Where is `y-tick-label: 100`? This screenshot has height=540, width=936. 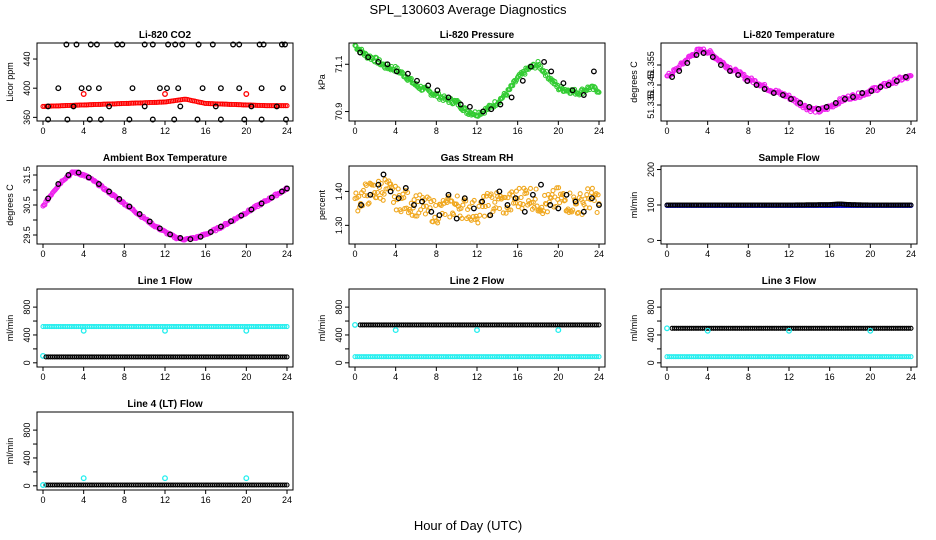
y-tick-label: 100 is located at coordinates (651, 204).